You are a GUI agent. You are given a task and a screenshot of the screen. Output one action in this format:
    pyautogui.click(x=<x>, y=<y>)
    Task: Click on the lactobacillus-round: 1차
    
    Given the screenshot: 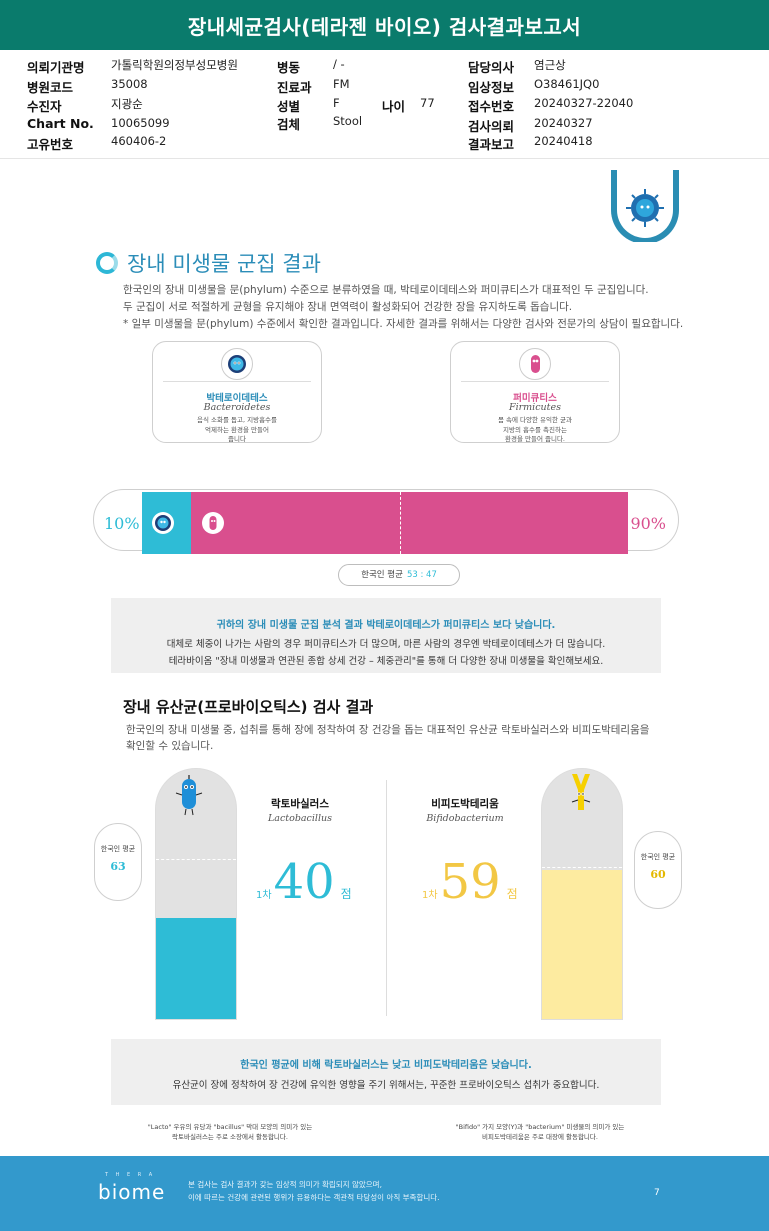 What is the action you would take?
    pyautogui.click(x=264, y=895)
    